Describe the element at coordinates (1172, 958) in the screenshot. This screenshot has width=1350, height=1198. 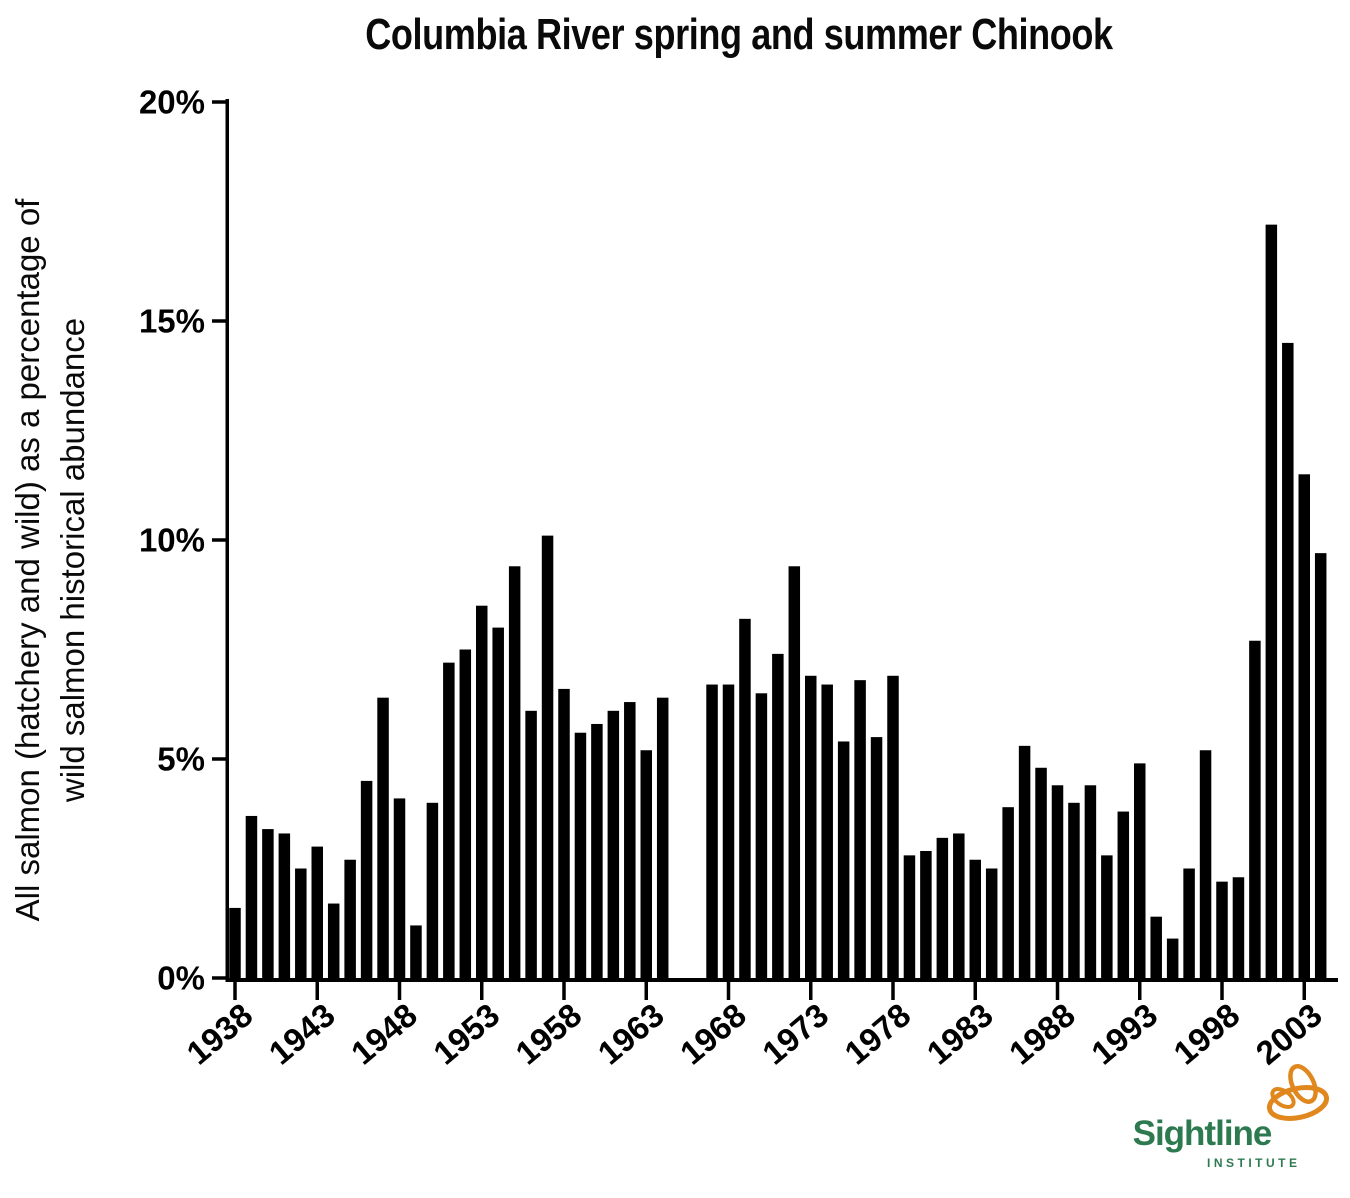
I see `bar-1995` at that location.